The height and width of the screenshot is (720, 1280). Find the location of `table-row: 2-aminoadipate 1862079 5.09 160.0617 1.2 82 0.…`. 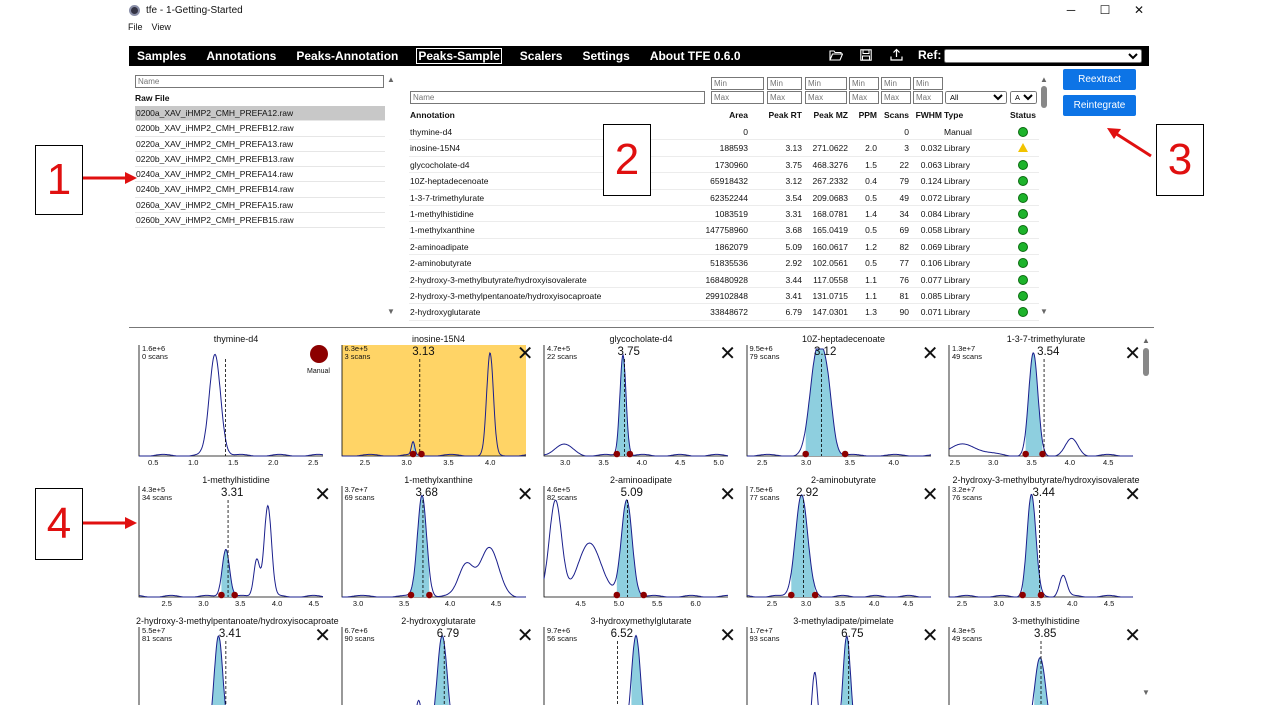

table-row: 2-aminoadipate 1862079 5.09 160.0617 1.2 82 0.… is located at coordinates (724, 247).